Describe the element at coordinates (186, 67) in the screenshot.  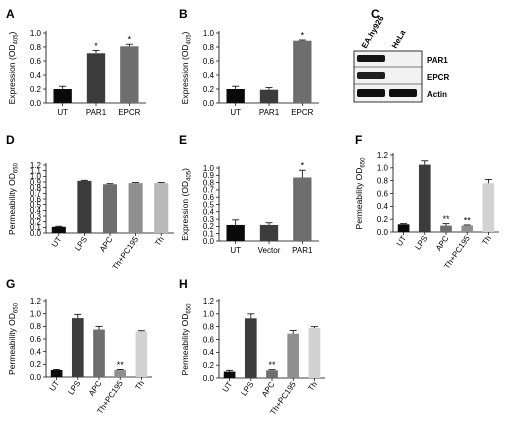
I see `y-axis-title: Expression (OD405)` at that location.